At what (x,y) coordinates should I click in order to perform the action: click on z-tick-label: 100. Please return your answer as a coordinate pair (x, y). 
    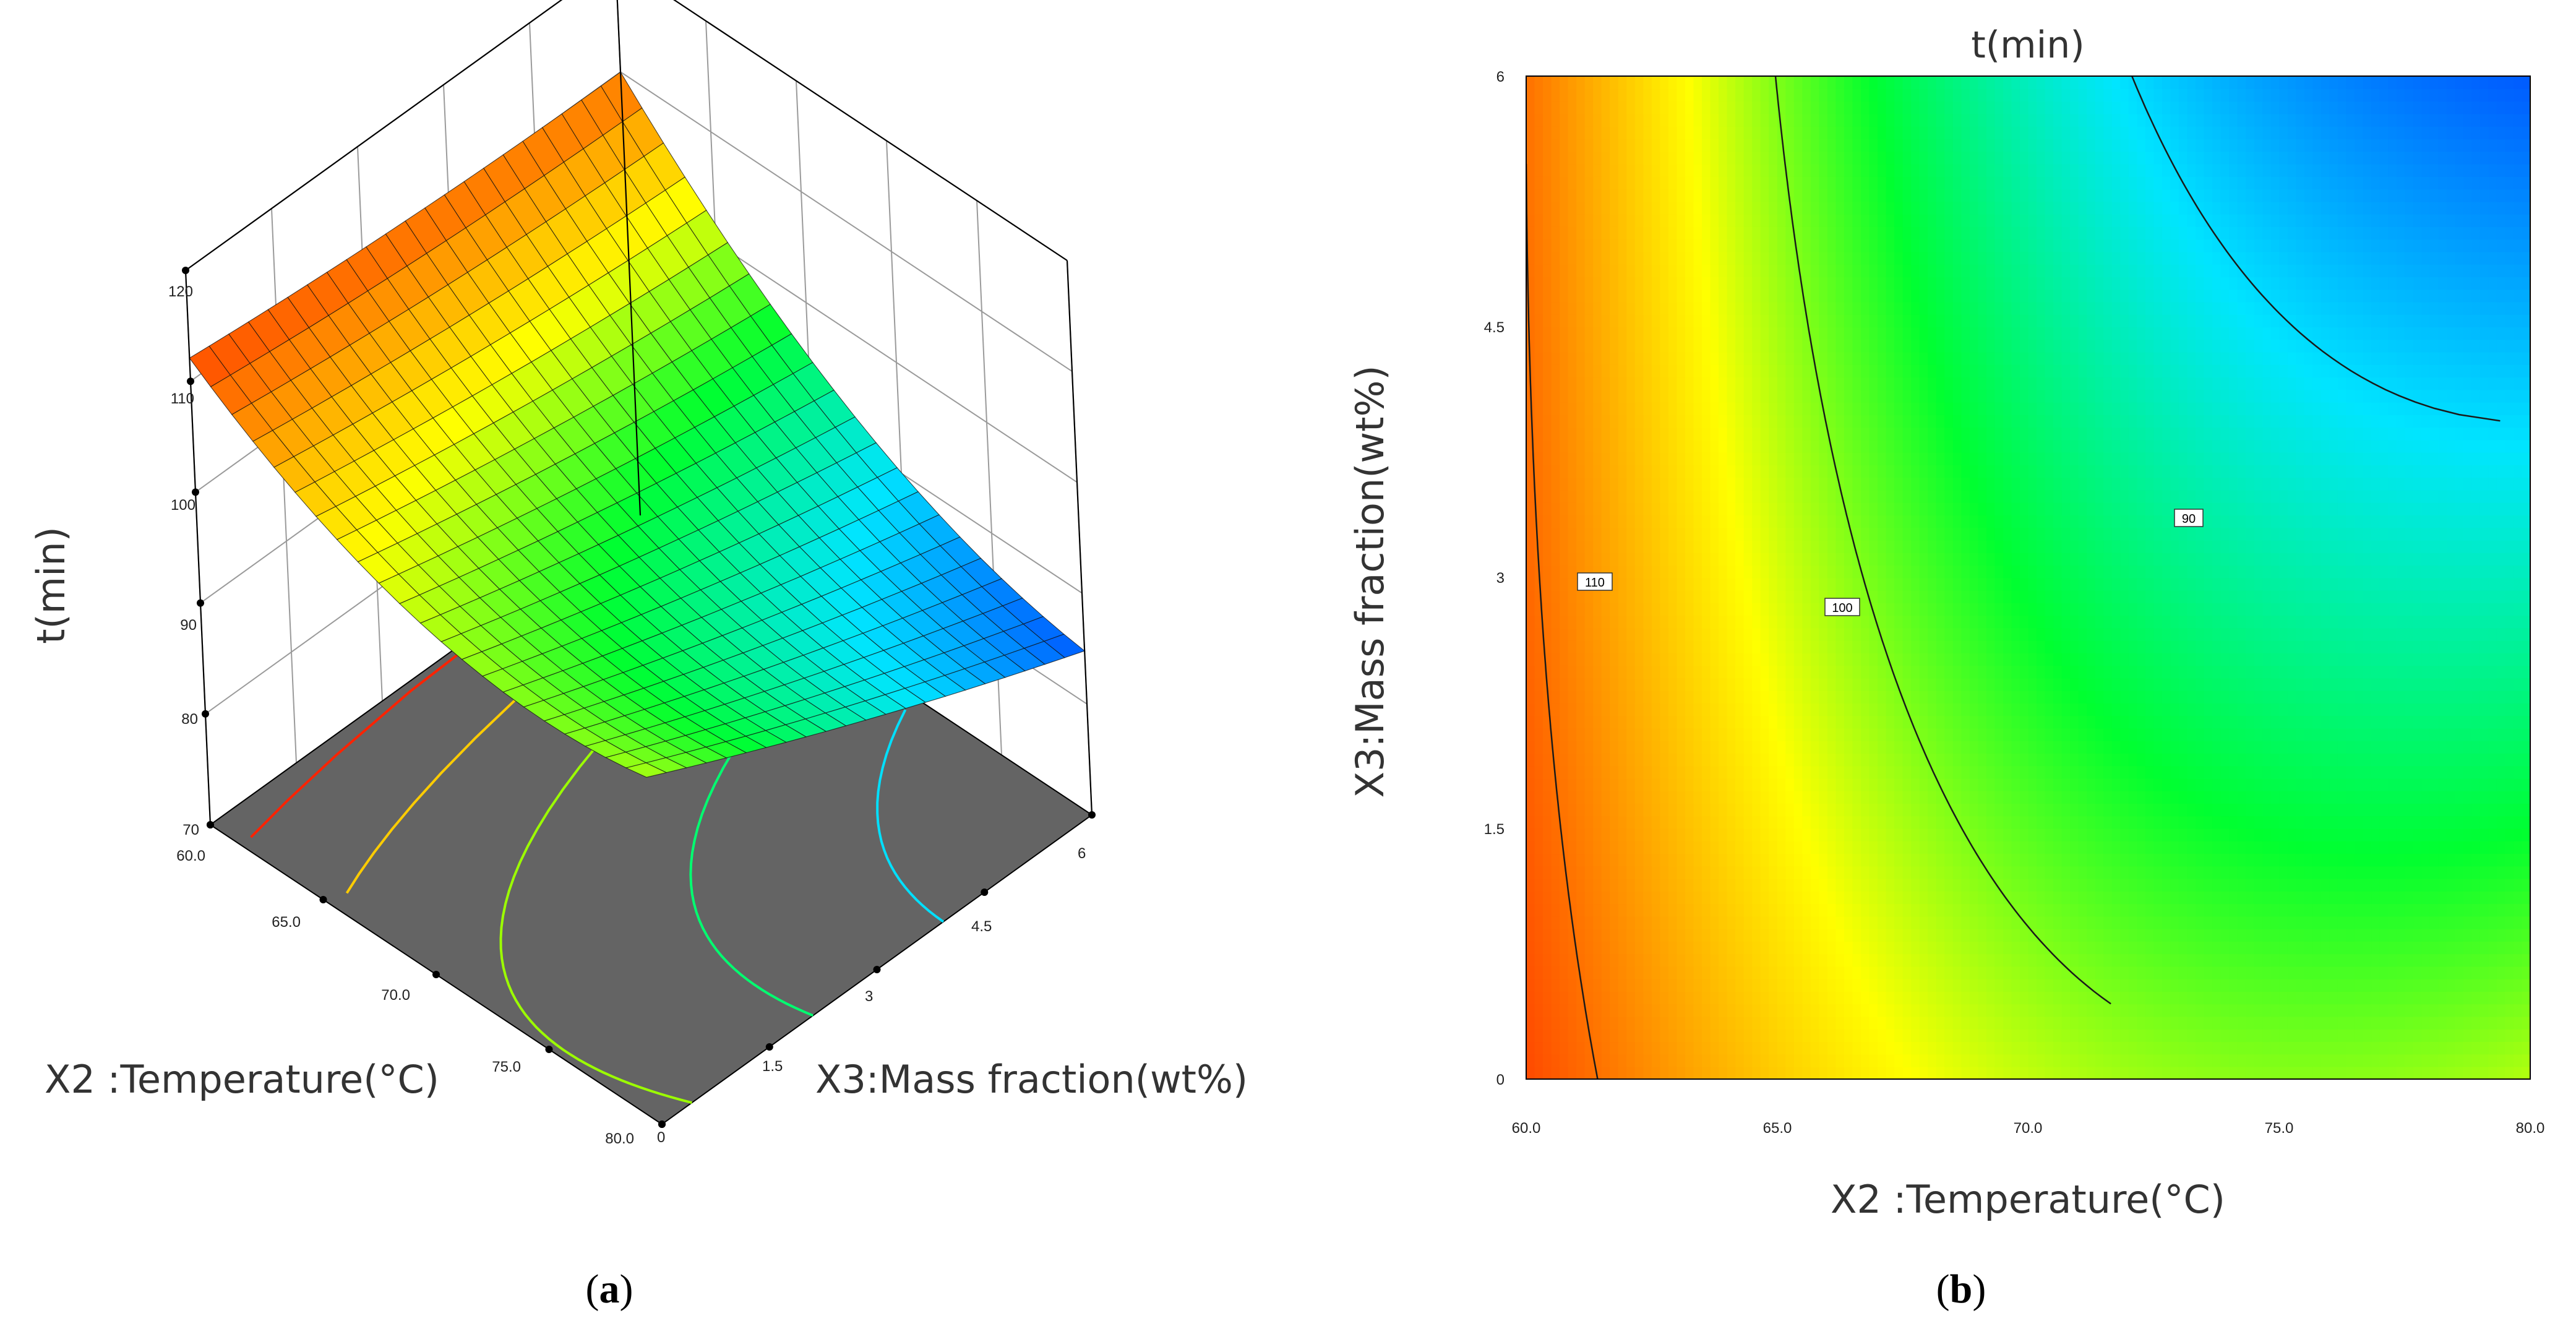
    Looking at the image, I should click on (183, 505).